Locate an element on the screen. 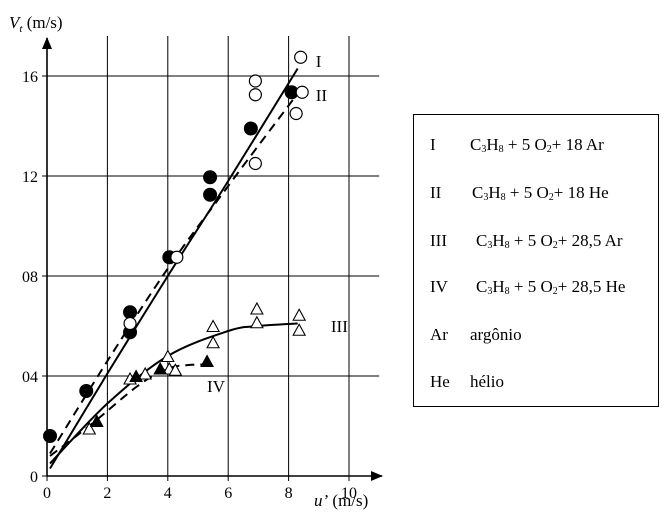  y-tick-label: 12 is located at coordinates (30, 177).